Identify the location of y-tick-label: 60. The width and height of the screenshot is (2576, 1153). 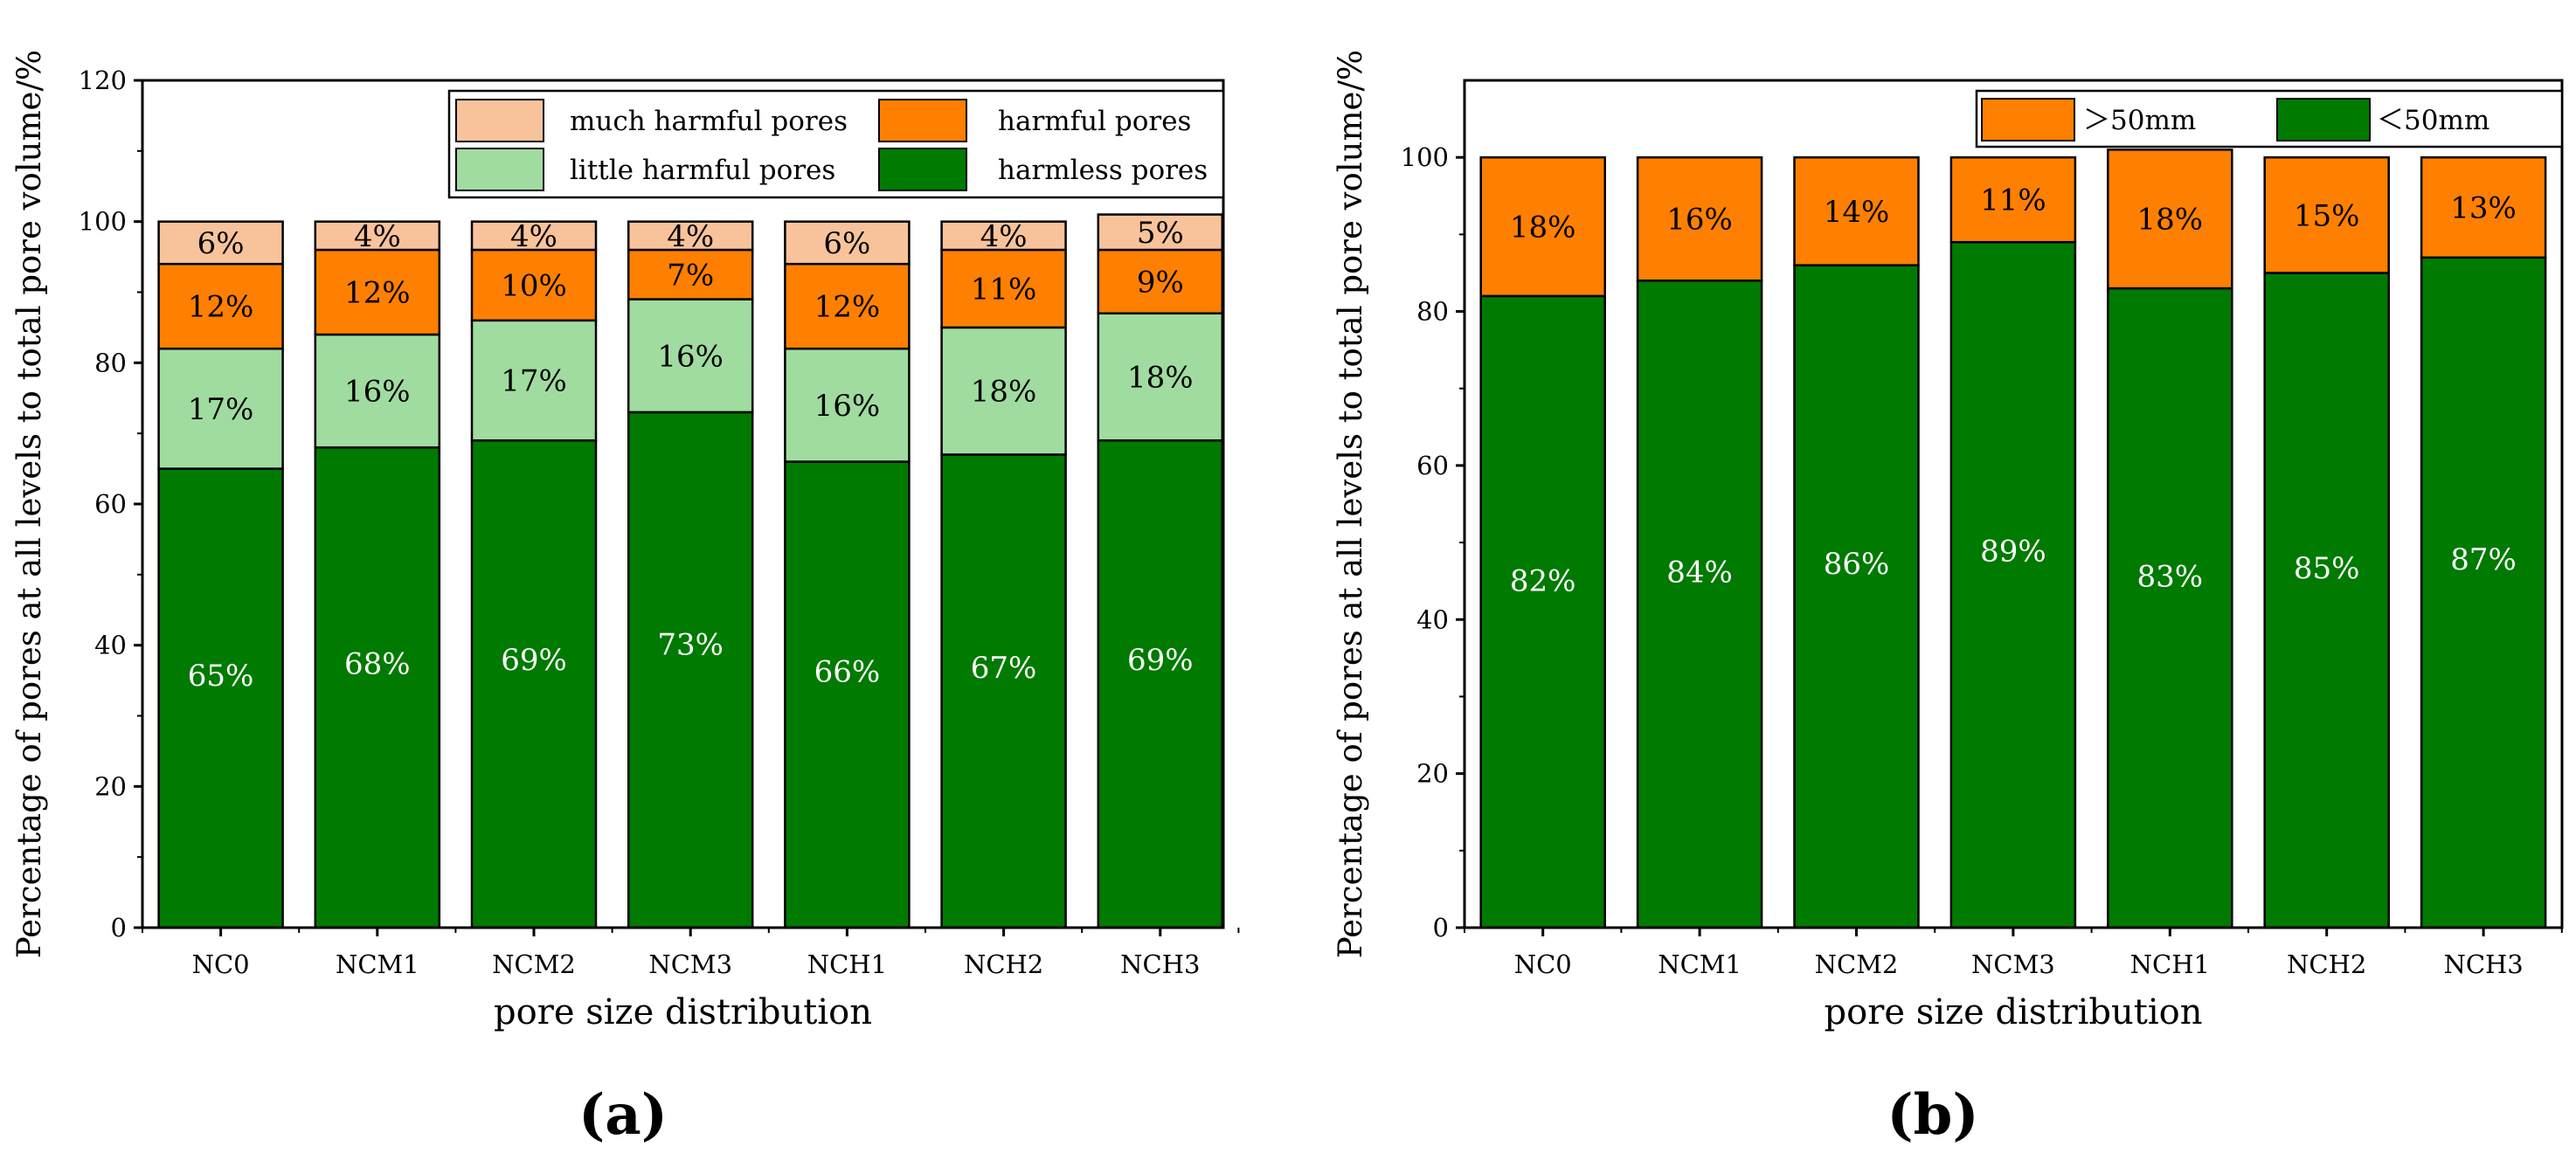
(1432, 465).